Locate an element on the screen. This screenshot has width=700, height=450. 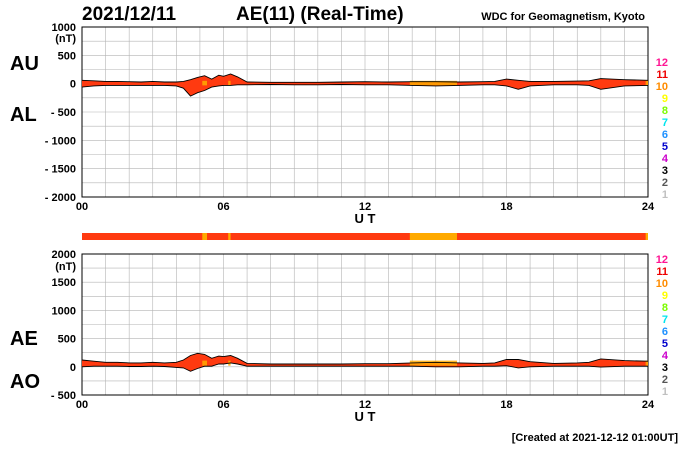
series-label: AE is located at coordinates (24, 339).